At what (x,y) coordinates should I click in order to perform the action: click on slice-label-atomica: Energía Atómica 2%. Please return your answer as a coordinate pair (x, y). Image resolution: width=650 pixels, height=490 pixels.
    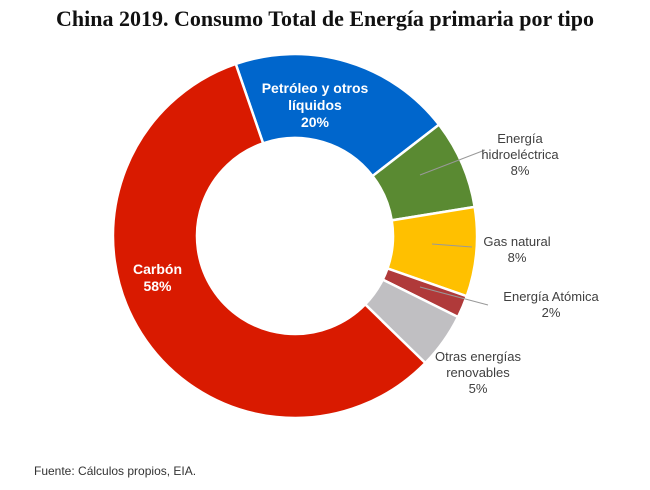
    Looking at the image, I should click on (551, 305).